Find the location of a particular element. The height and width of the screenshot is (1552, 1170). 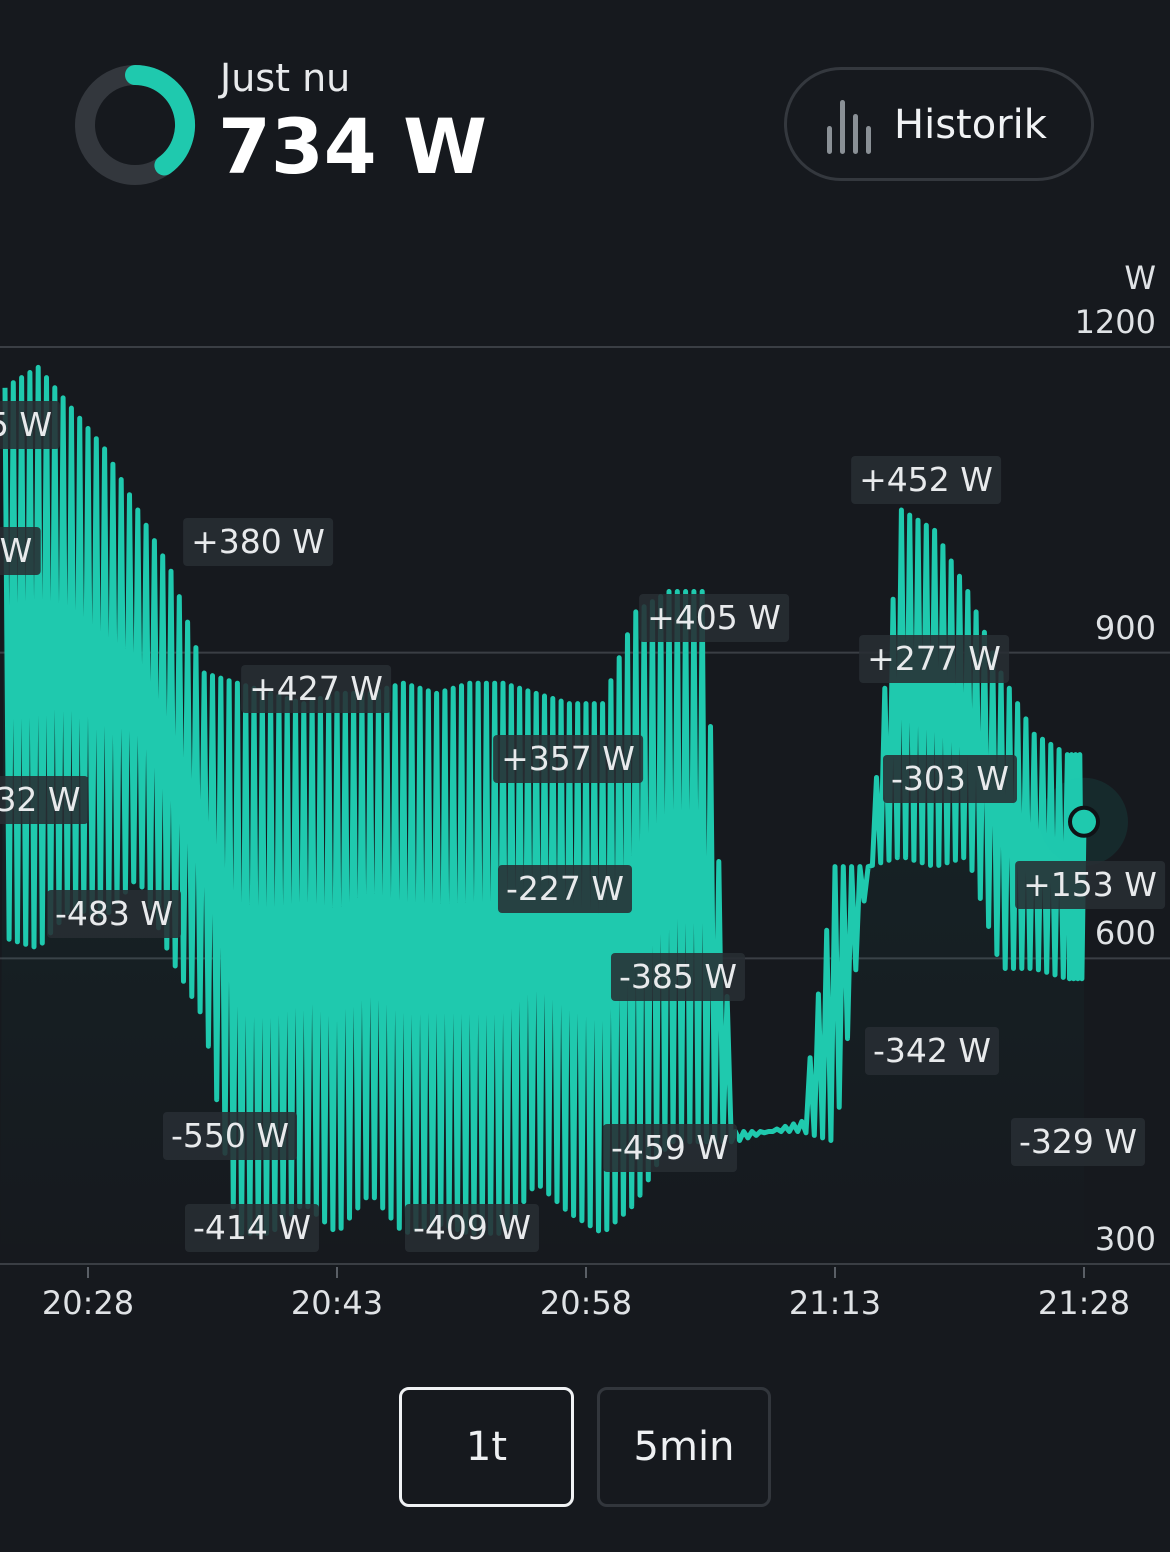

annotation-label: -409 W is located at coordinates (472, 1228).